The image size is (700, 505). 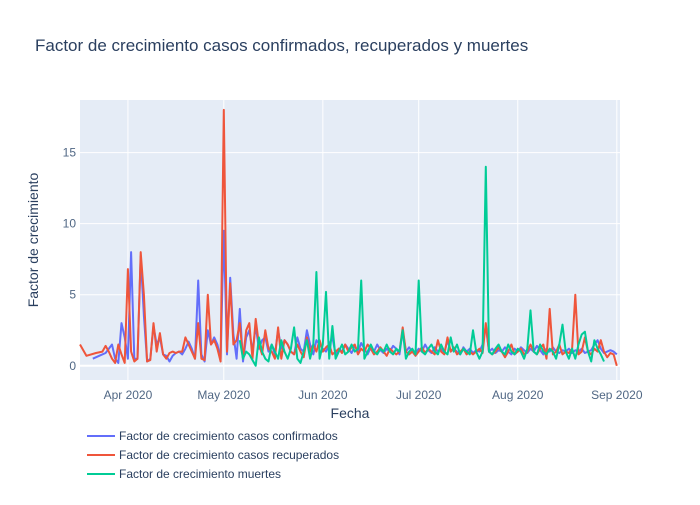 I want to click on x-axis-title: Fecha, so click(x=350, y=413).